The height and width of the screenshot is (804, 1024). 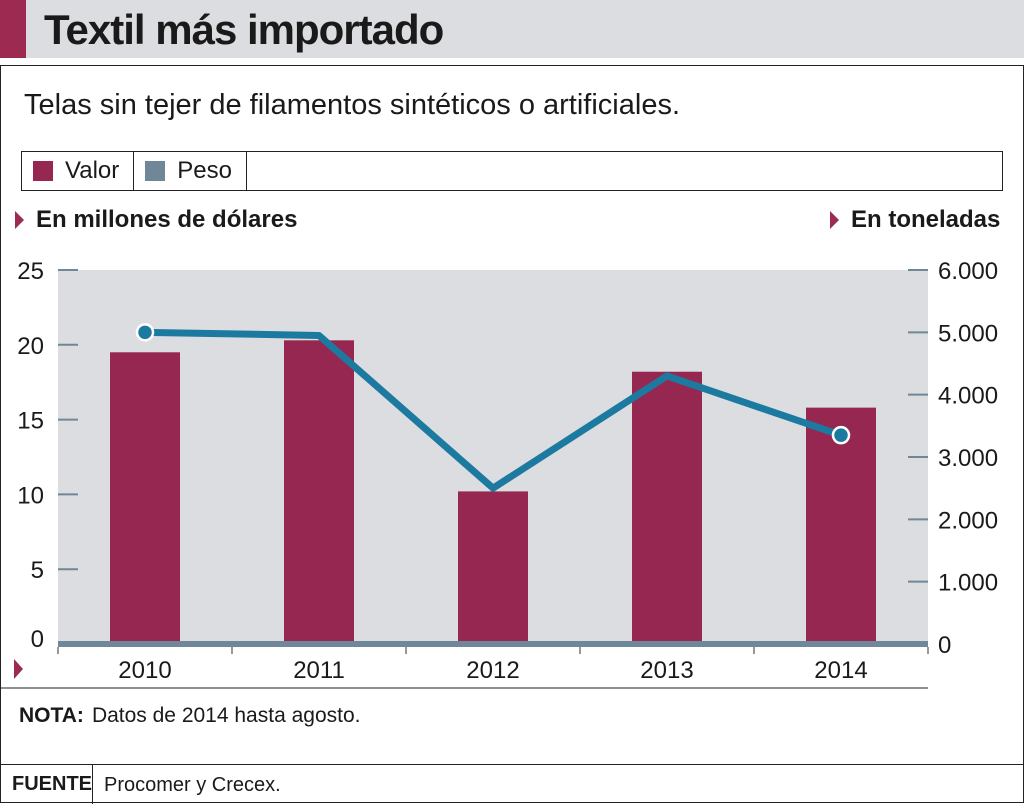 What do you see at coordinates (493, 644) in the screenshot?
I see `x-axis-baseline` at bounding box center [493, 644].